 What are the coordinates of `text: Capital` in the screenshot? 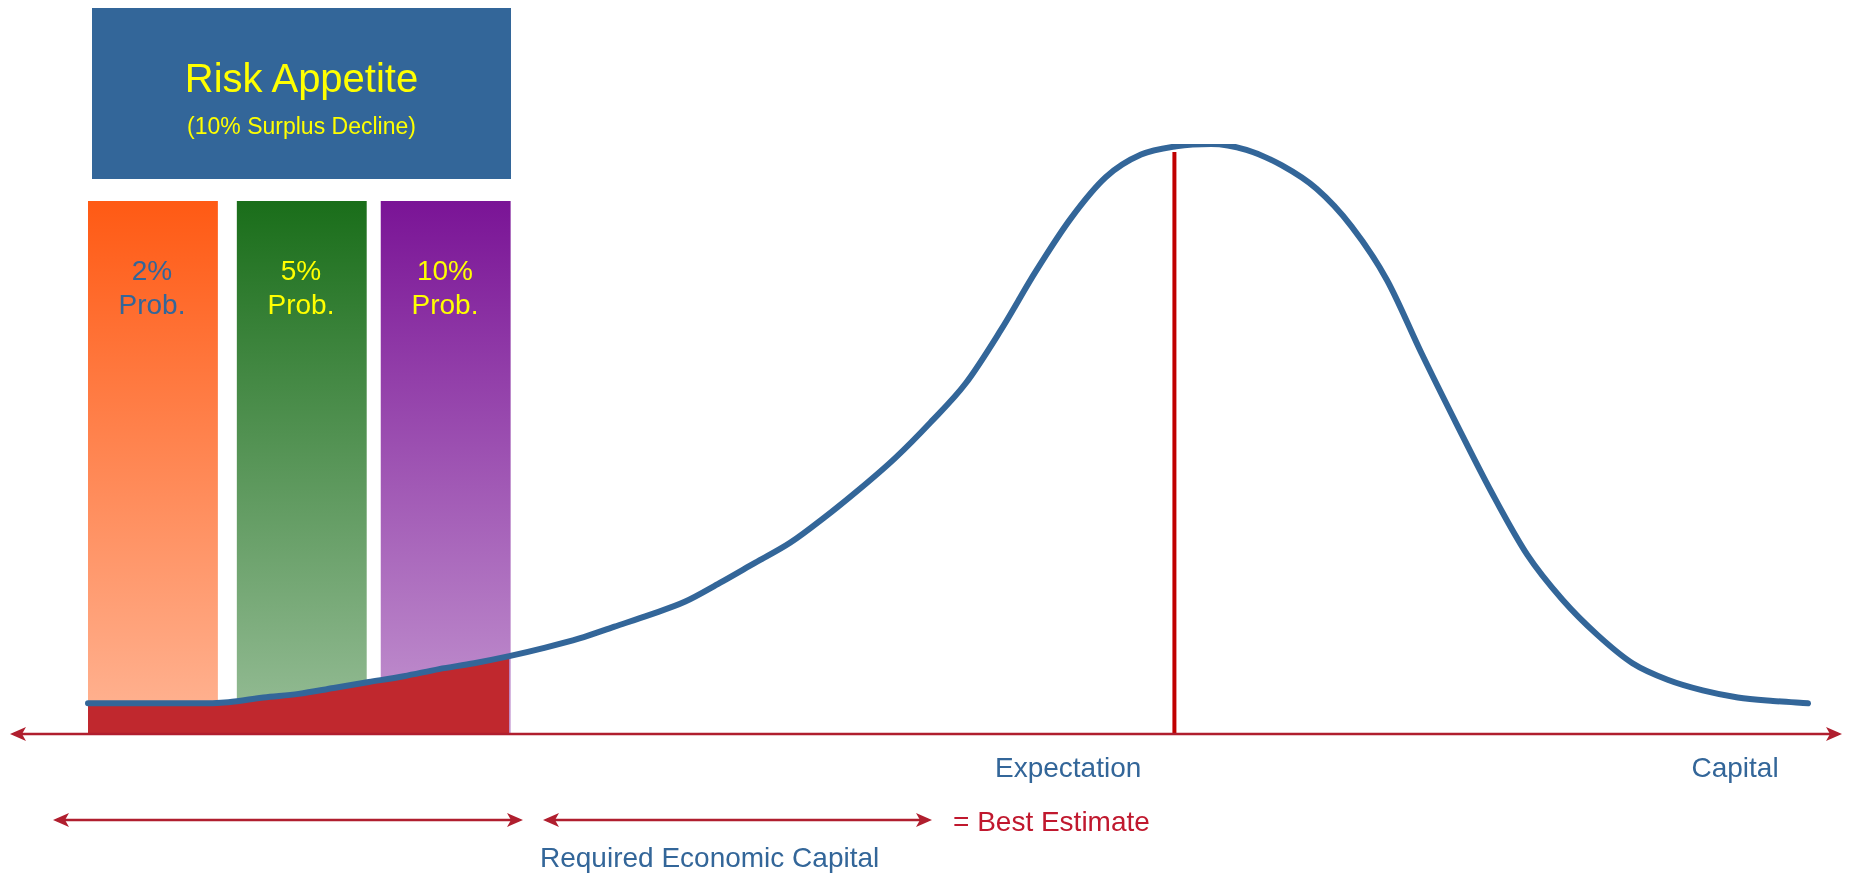 It's located at (1735, 768).